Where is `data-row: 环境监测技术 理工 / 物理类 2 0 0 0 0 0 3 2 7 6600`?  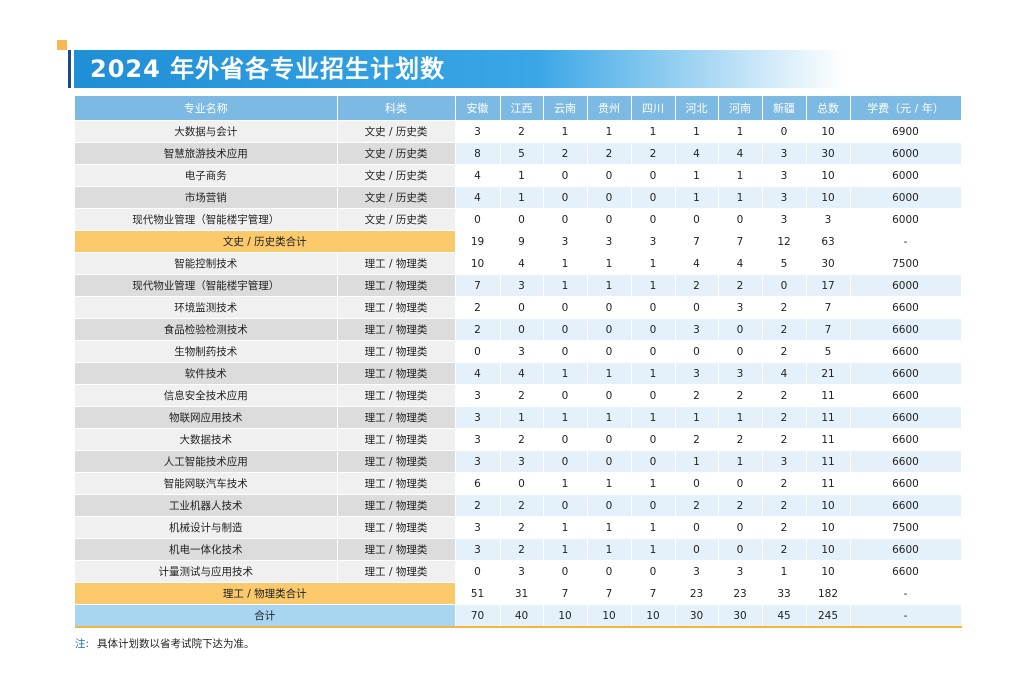
data-row: 环境监测技术 理工 / 物理类 2 0 0 0 0 0 3 2 7 6600 is located at coordinates (518, 307).